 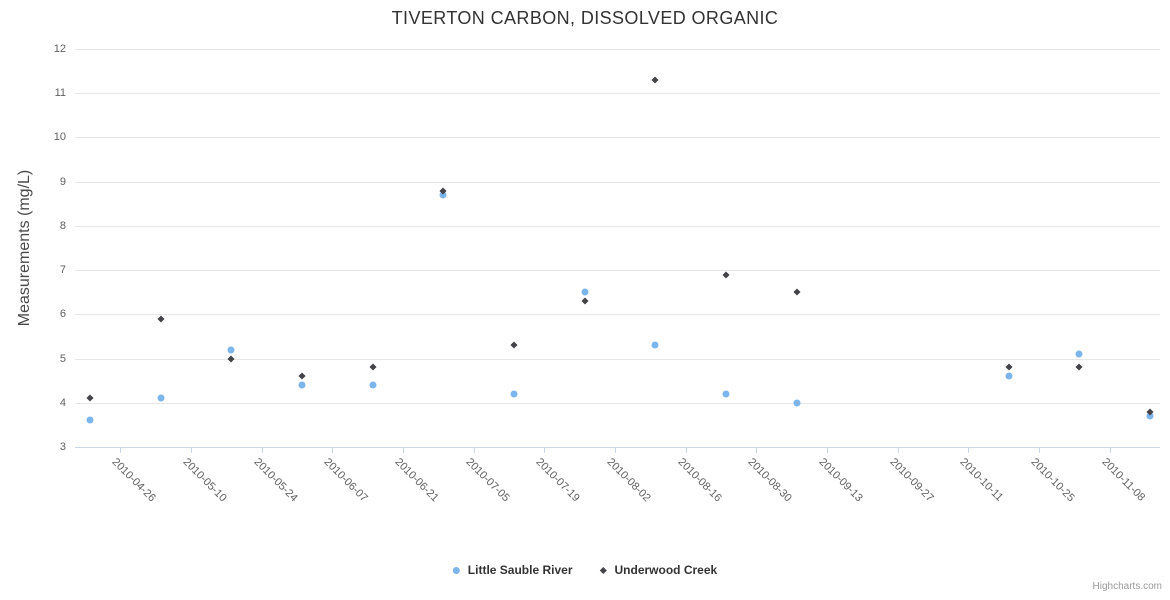 I want to click on circle-marker-icon, so click(x=456, y=570).